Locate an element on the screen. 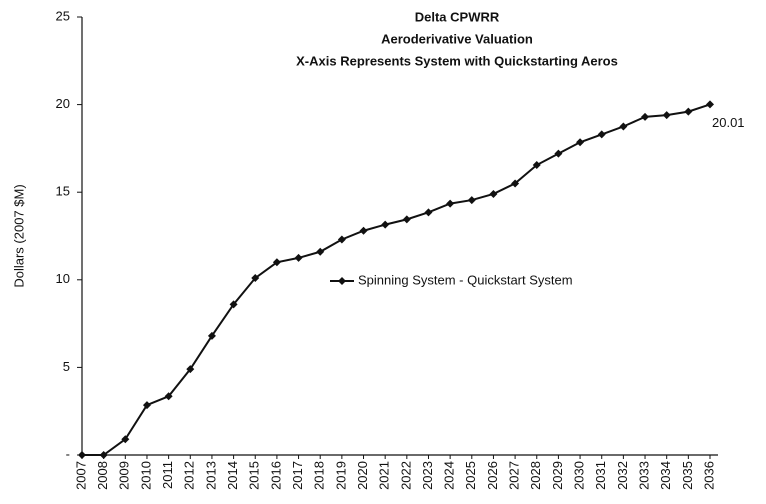 The width and height of the screenshot is (766, 504). x-tick-label: 2015 is located at coordinates (254, 475).